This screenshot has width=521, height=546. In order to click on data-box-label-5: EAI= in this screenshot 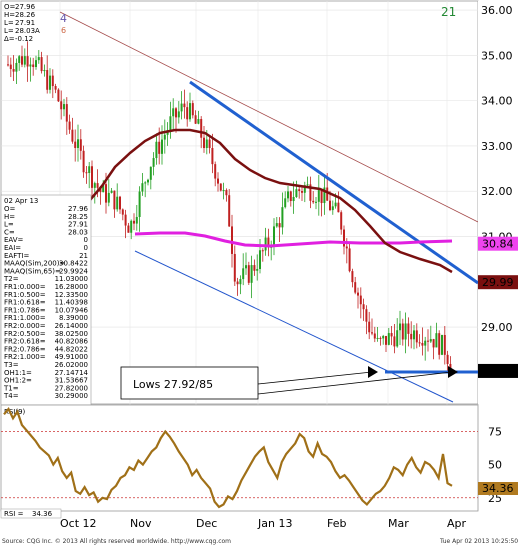, I will do `click(12, 248)`.